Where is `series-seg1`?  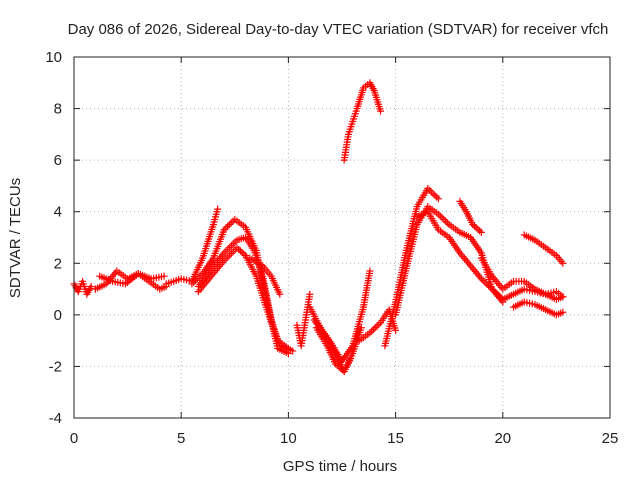
series-seg1 is located at coordinates (82, 287).